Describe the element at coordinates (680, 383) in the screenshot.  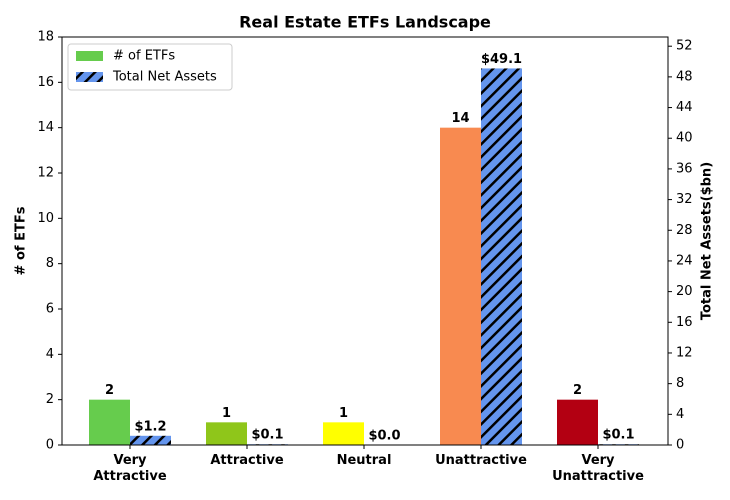
I see `y2-tick-label: 8` at that location.